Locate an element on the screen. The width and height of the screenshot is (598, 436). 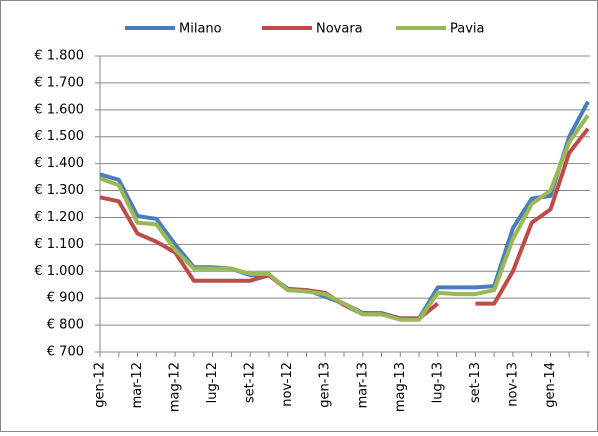
x-tick-label: mar-12 is located at coordinates (137, 385).